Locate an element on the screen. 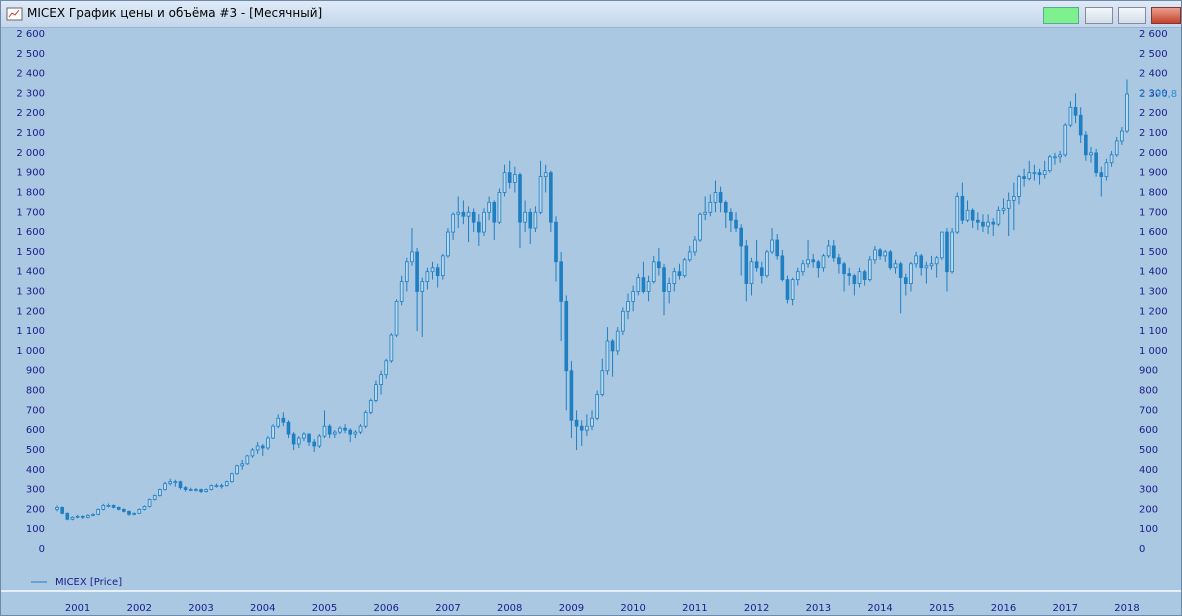 This screenshot has height=616, width=1182. x-tick-label: 2011 is located at coordinates (694, 608).